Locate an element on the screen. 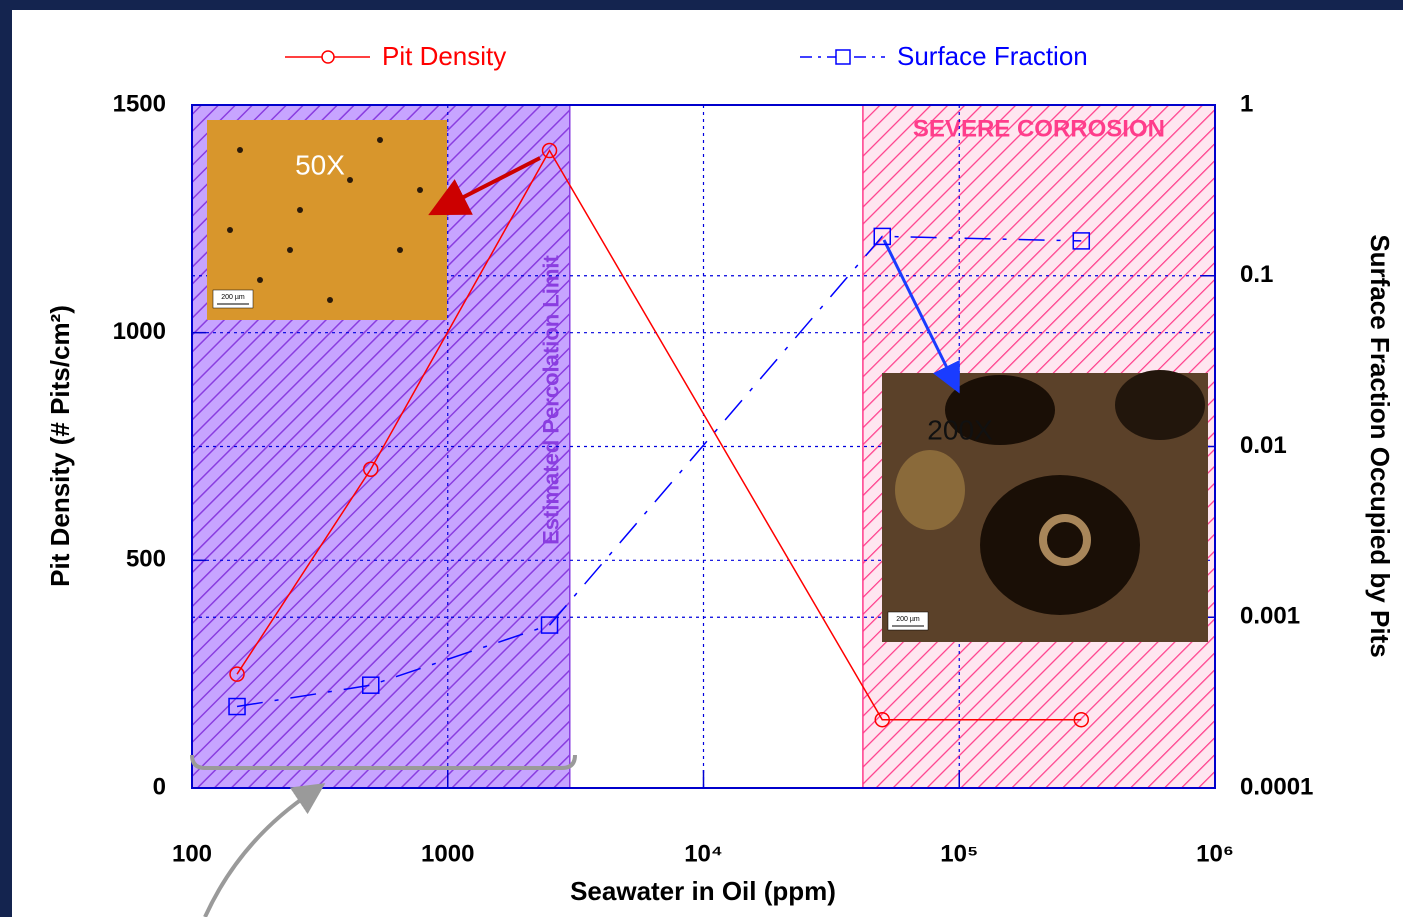 This screenshot has height=917, width=1403. x-tick-label: 10⁵ is located at coordinates (959, 853).